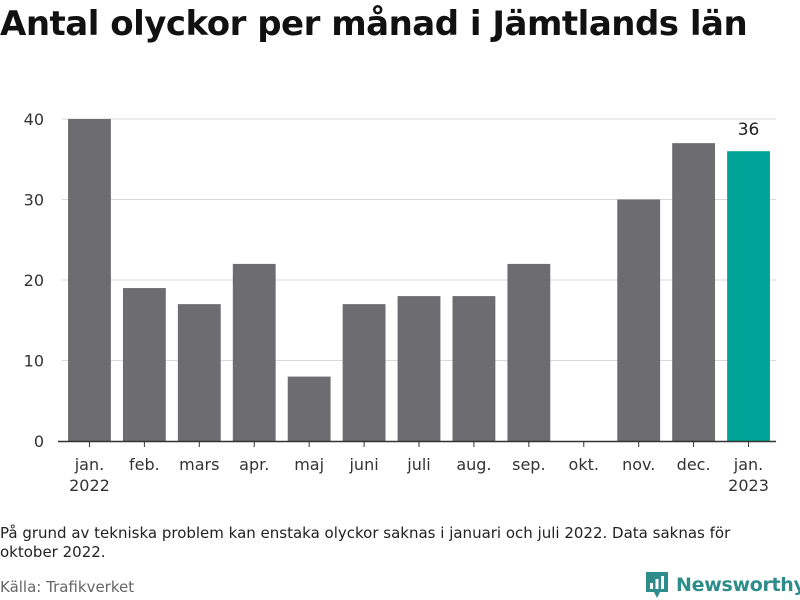 This screenshot has width=800, height=600. What do you see at coordinates (199, 464) in the screenshot?
I see `x-tick-label: mars` at bounding box center [199, 464].